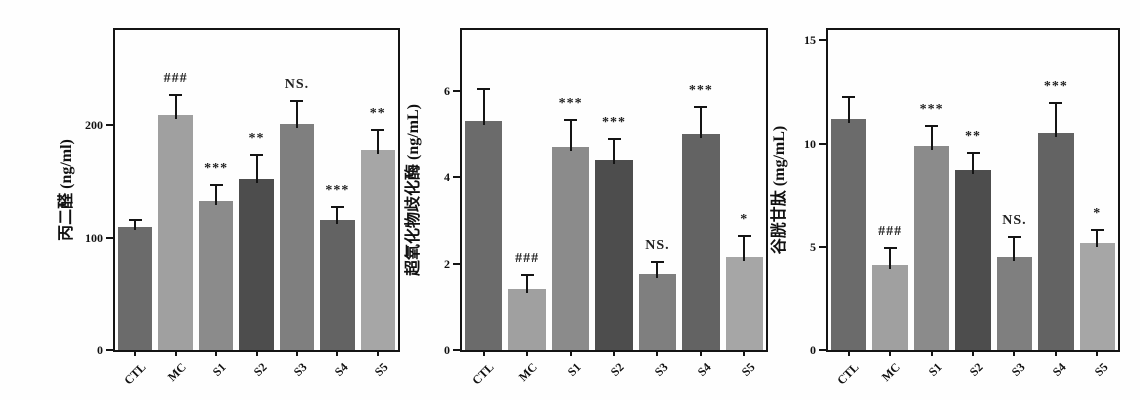 The height and width of the screenshot is (400, 1140). What do you see at coordinates (813, 246) in the screenshot?
I see `y-tick-label: 5` at bounding box center [813, 246].